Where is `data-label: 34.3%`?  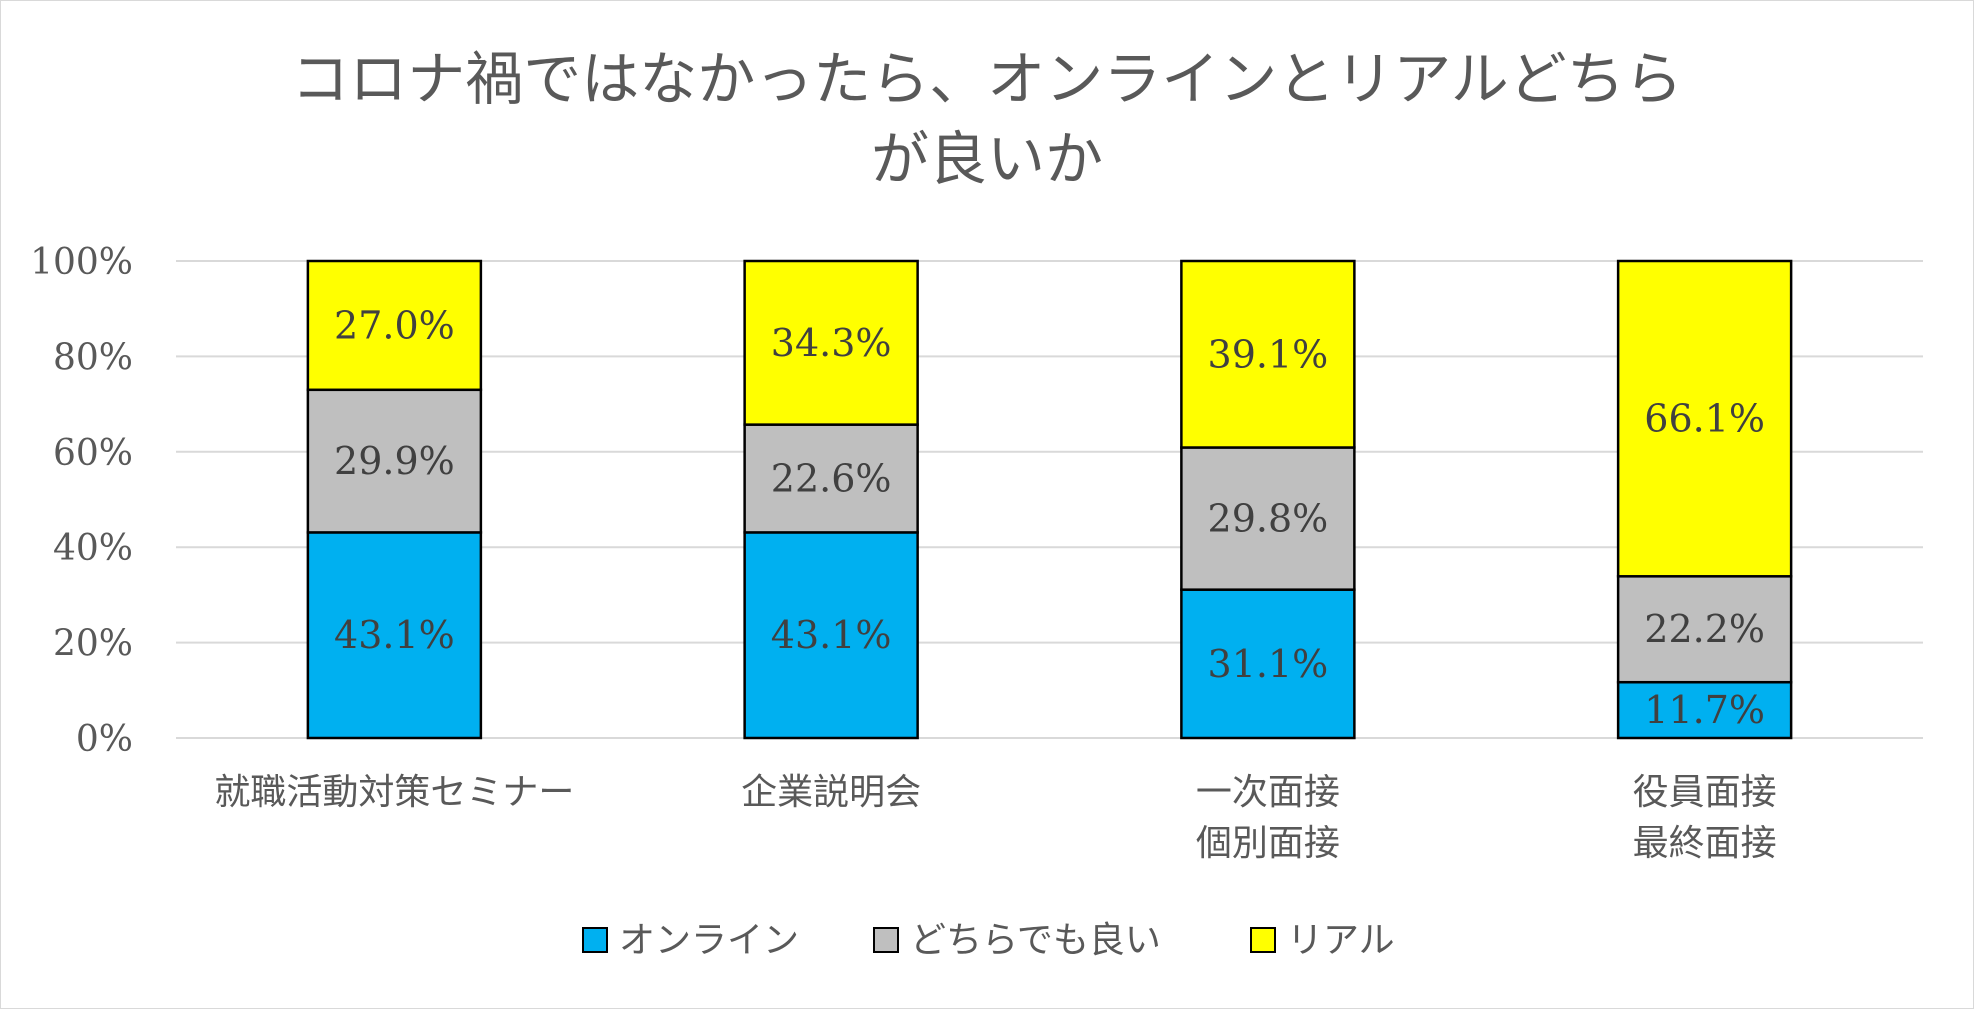 data-label: 34.3% is located at coordinates (831, 343).